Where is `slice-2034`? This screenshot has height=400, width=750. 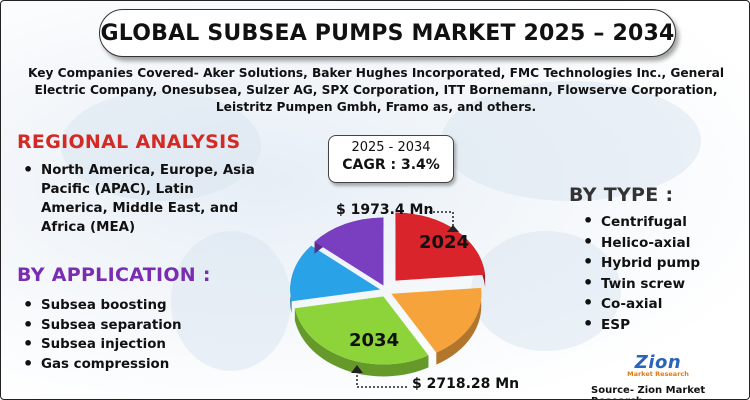 slice-2034 is located at coordinates (361, 330).